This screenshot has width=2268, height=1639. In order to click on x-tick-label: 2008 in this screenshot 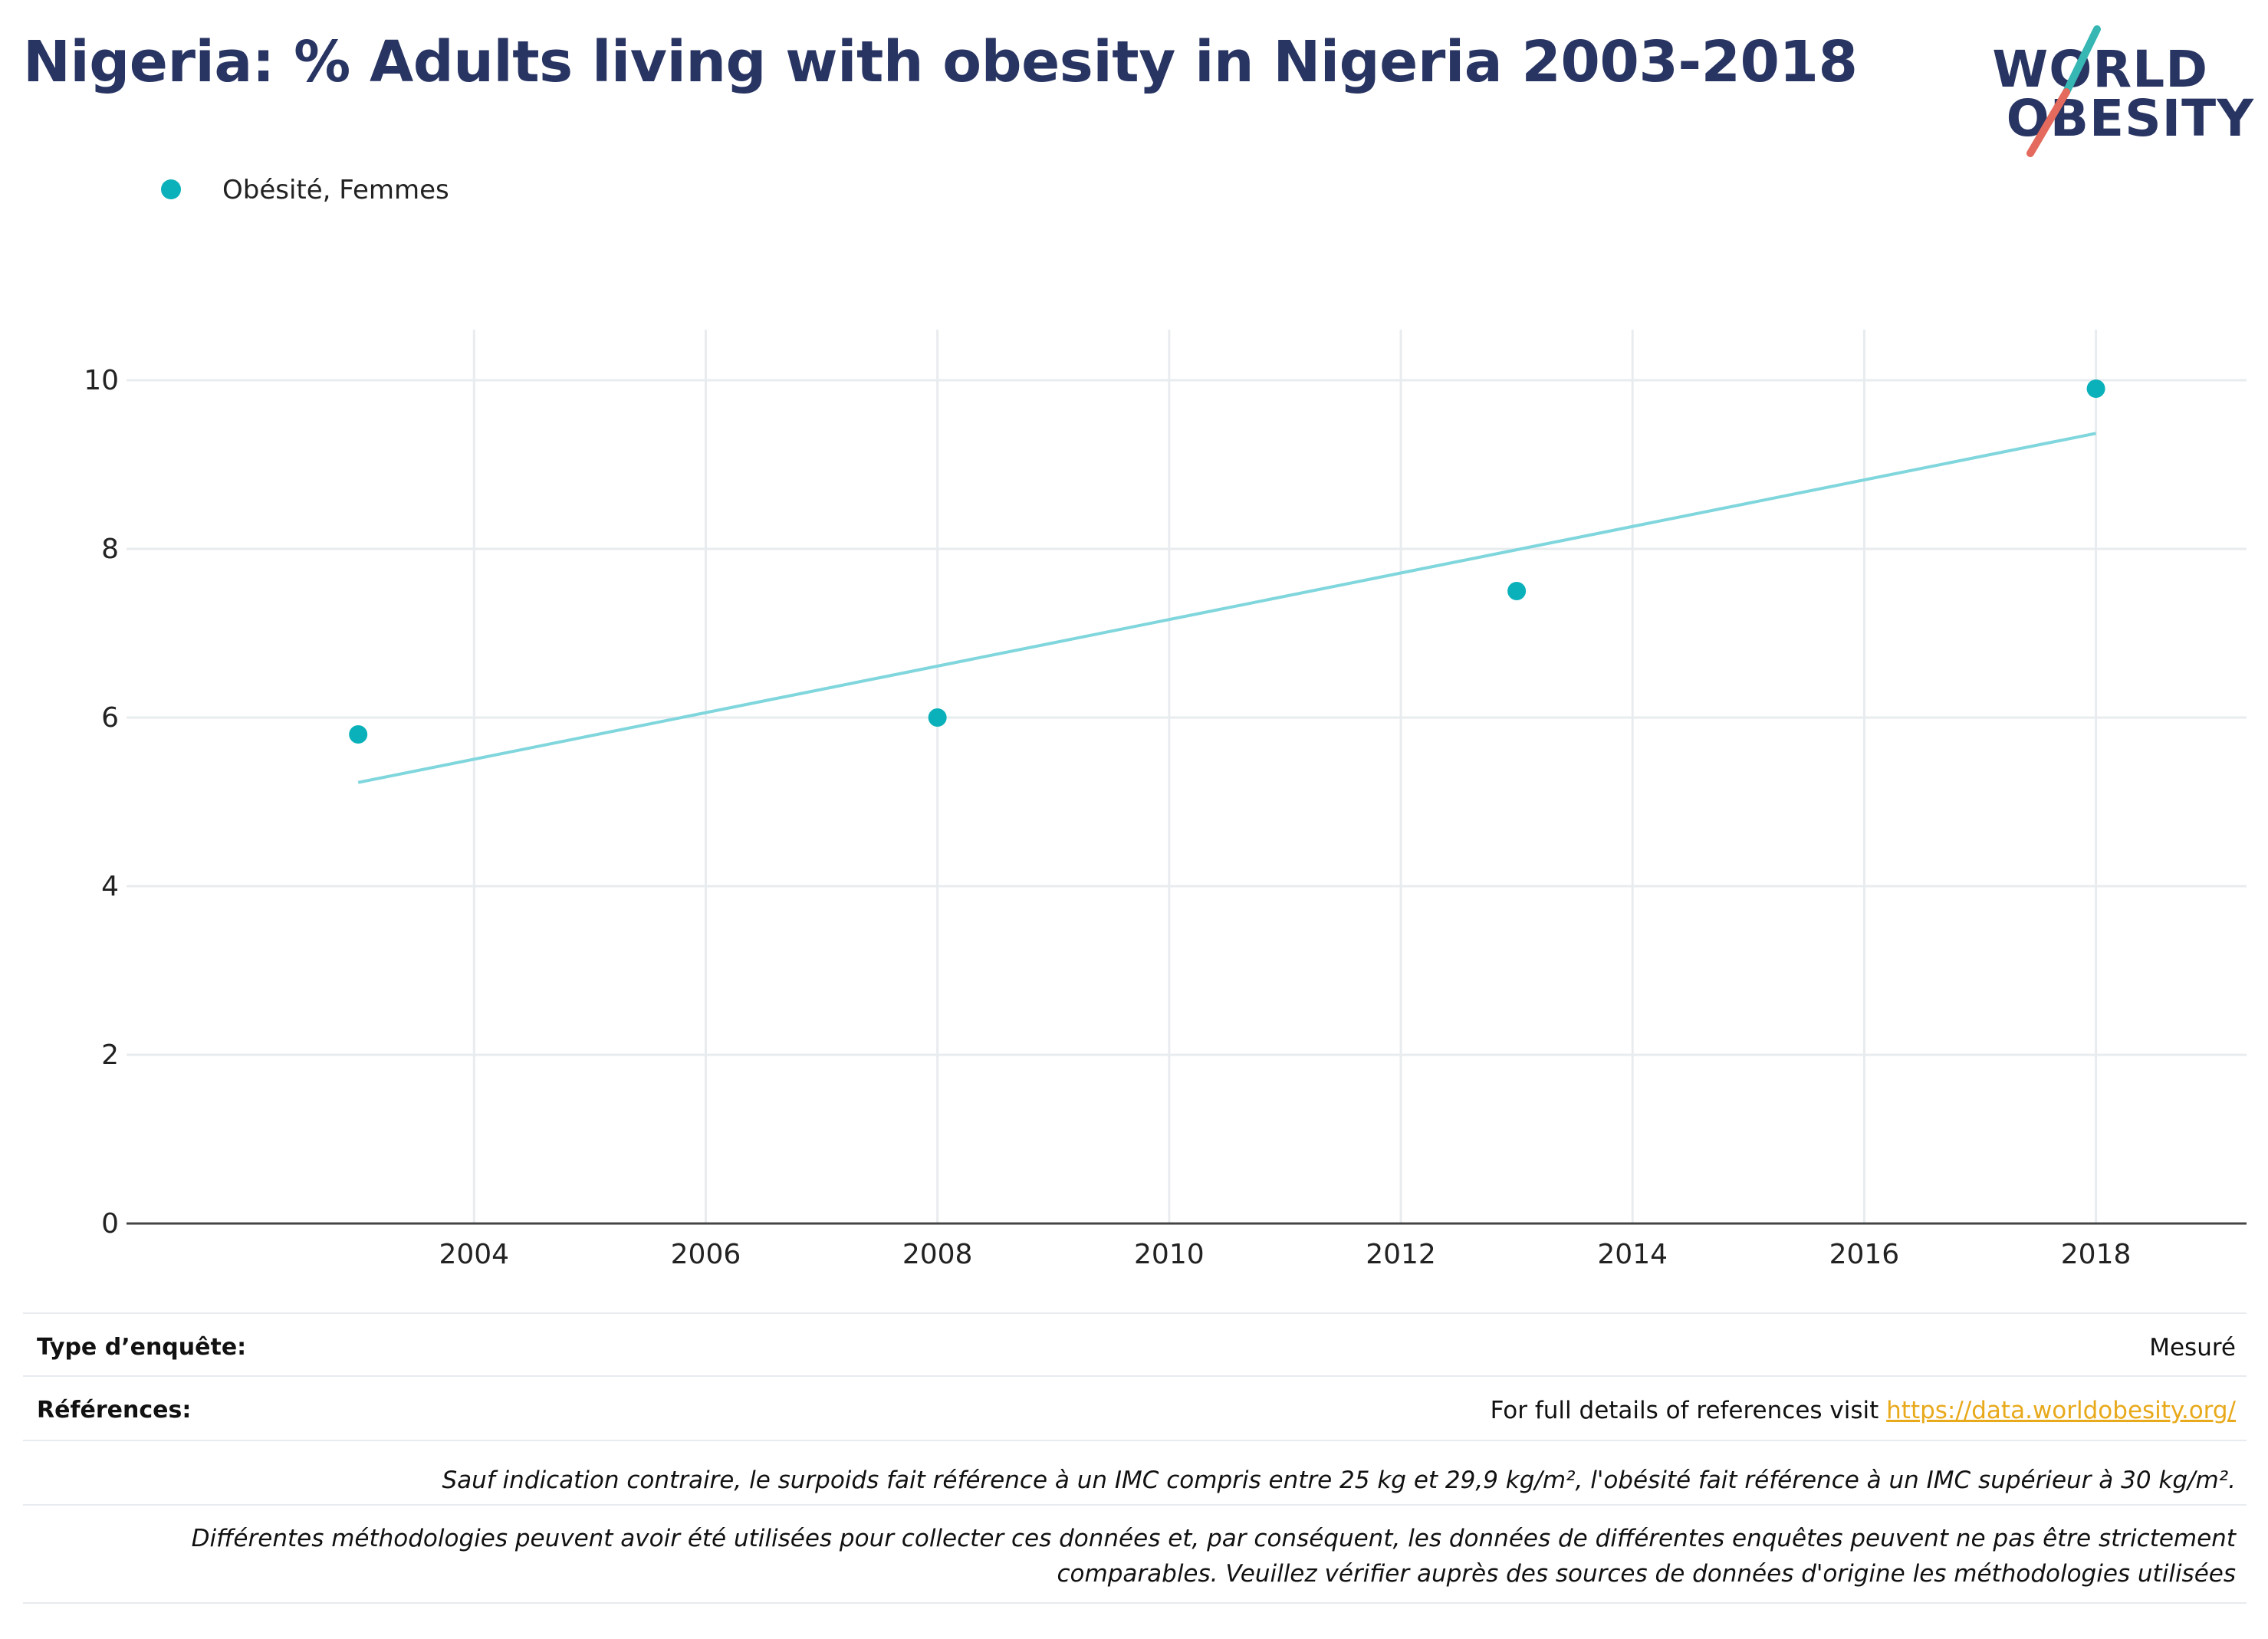, I will do `click(937, 1255)`.